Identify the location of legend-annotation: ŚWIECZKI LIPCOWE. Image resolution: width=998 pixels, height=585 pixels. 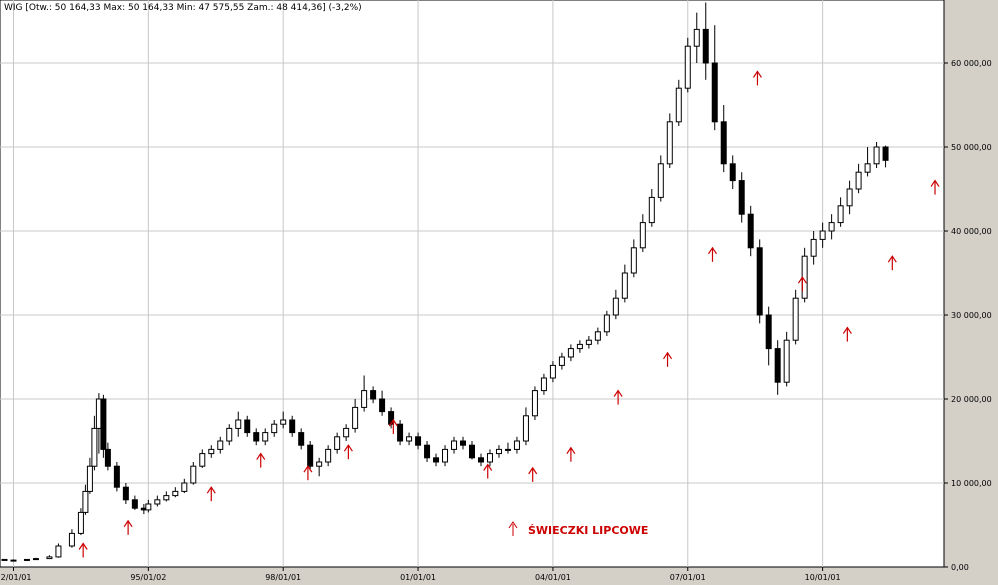
(578, 529).